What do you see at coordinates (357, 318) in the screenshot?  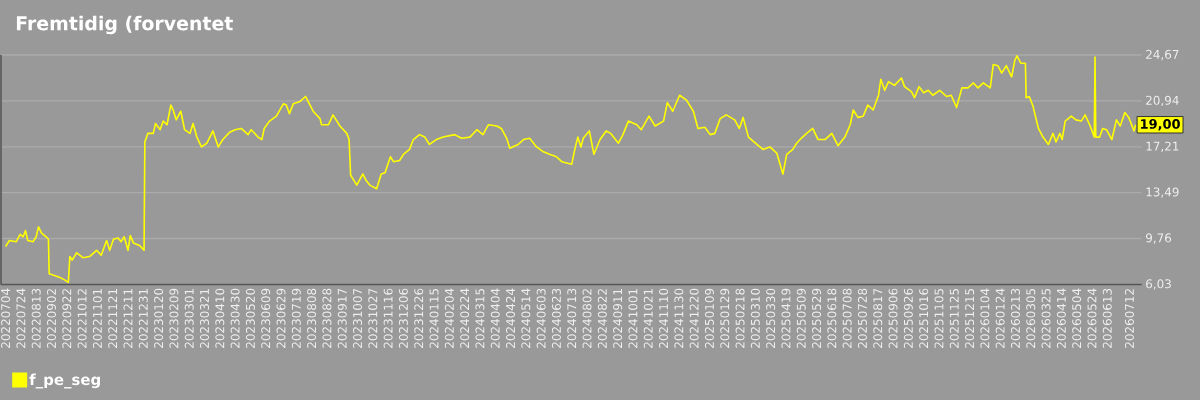 I see `x-tick-label: 20231007` at bounding box center [357, 318].